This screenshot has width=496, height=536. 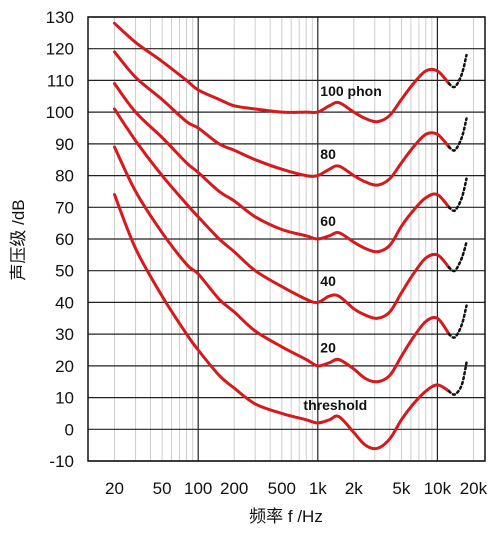 What do you see at coordinates (114, 488) in the screenshot?
I see `x-tick-label: 20` at bounding box center [114, 488].